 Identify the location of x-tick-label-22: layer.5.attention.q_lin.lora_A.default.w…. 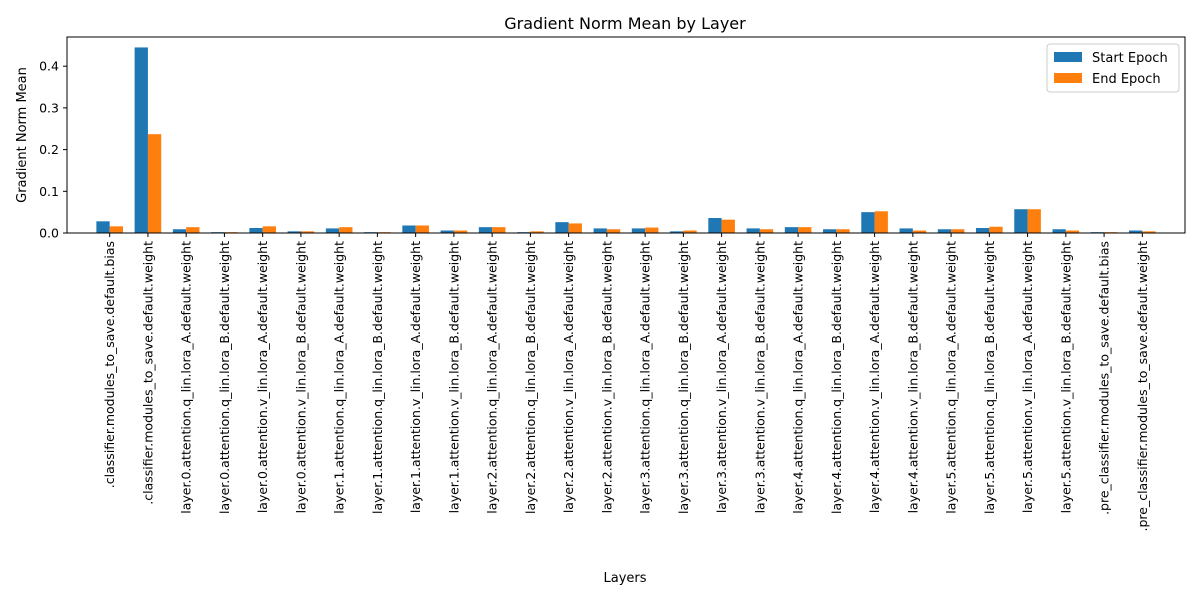
(951, 377).